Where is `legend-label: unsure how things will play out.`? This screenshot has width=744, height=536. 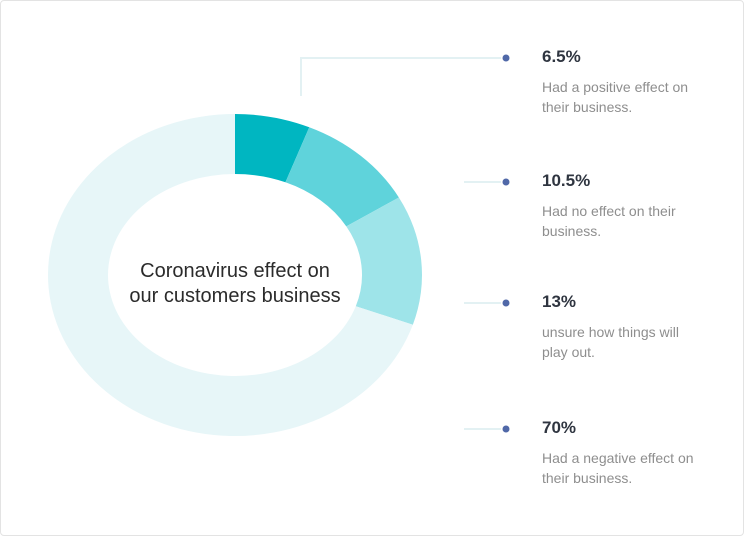 legend-label: unsure how things will play out. is located at coordinates (610, 342).